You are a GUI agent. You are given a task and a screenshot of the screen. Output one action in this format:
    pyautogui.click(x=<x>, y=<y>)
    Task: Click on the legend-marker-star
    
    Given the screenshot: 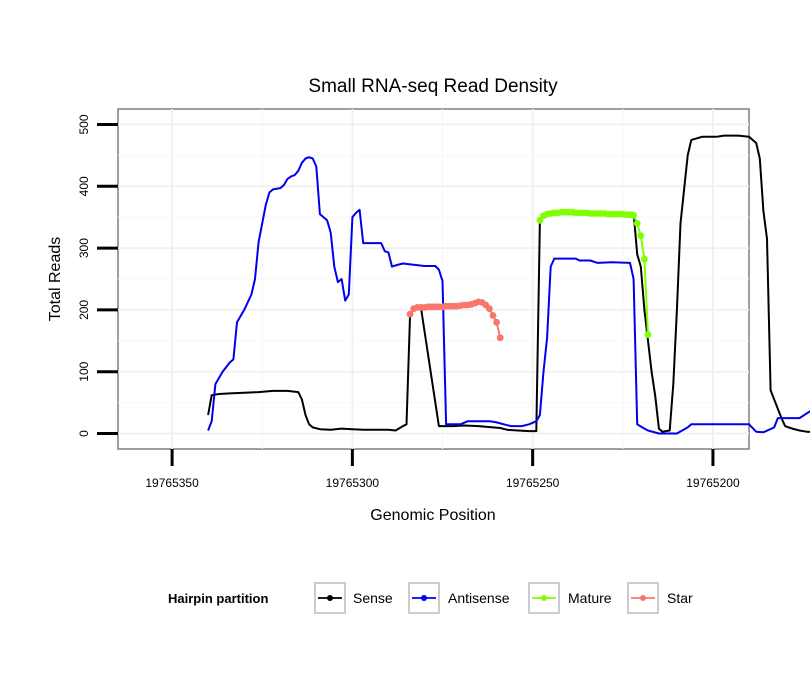 What is the action you would take?
    pyautogui.click(x=643, y=598)
    